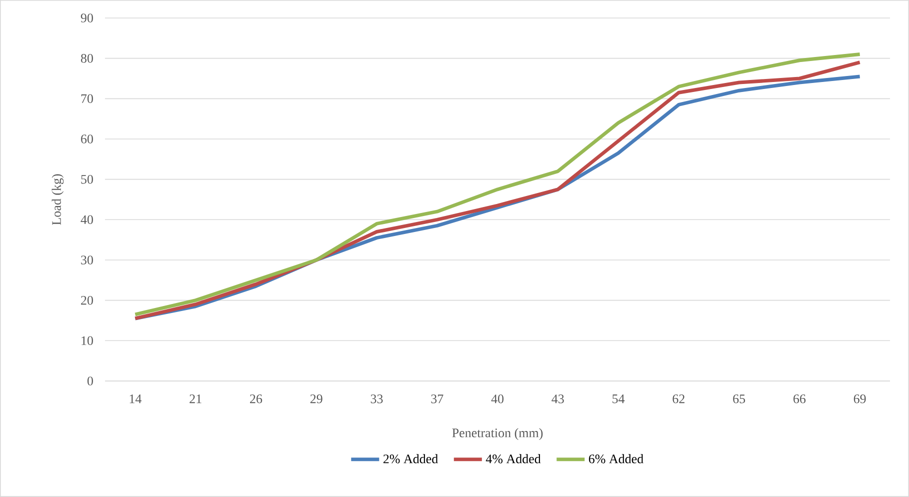  What do you see at coordinates (86, 18) in the screenshot?
I see `y-tick-label: 90` at bounding box center [86, 18].